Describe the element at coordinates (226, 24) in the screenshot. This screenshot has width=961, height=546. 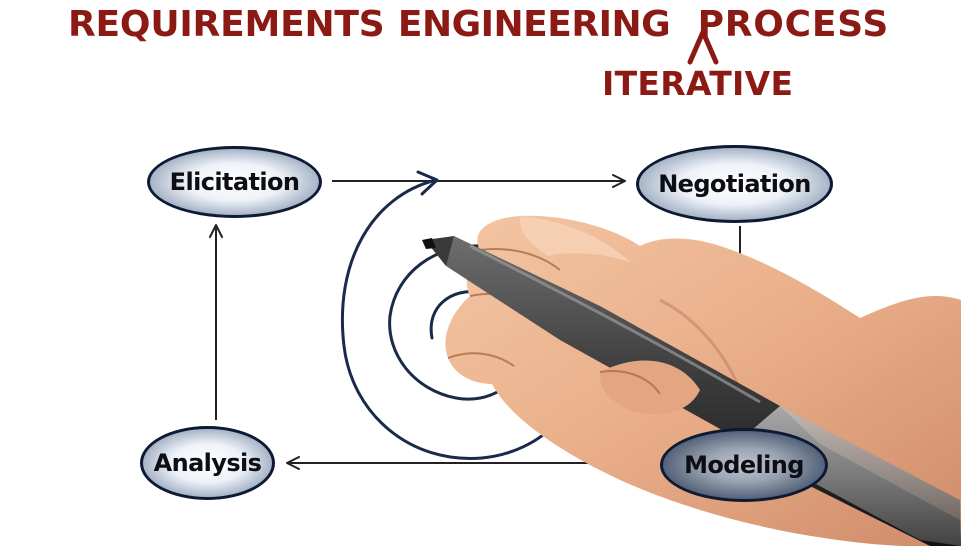
I see `title-word-requirements: REQUIREMENTS` at that location.